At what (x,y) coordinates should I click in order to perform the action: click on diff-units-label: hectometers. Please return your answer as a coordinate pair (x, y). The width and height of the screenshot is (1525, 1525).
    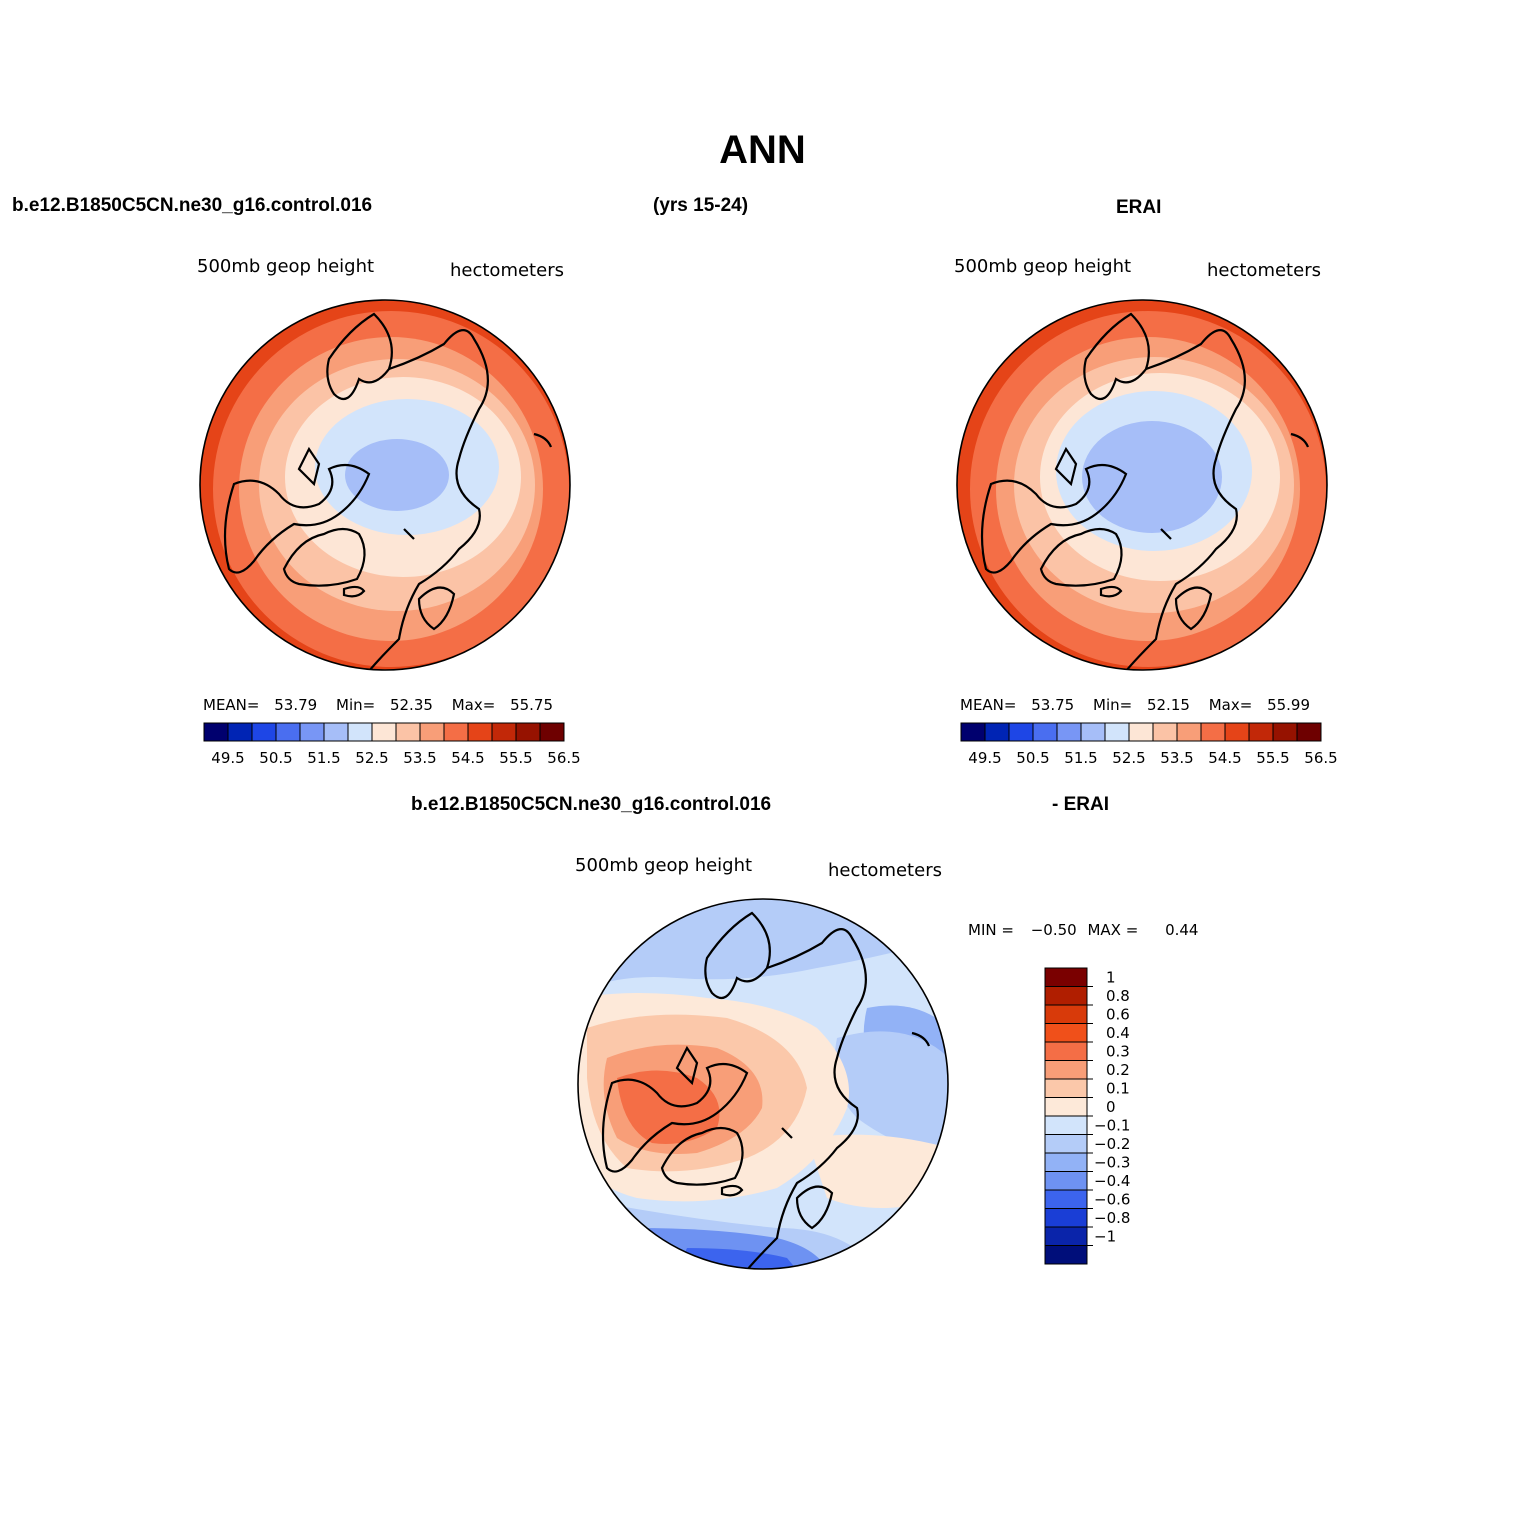
    Looking at the image, I should click on (885, 870).